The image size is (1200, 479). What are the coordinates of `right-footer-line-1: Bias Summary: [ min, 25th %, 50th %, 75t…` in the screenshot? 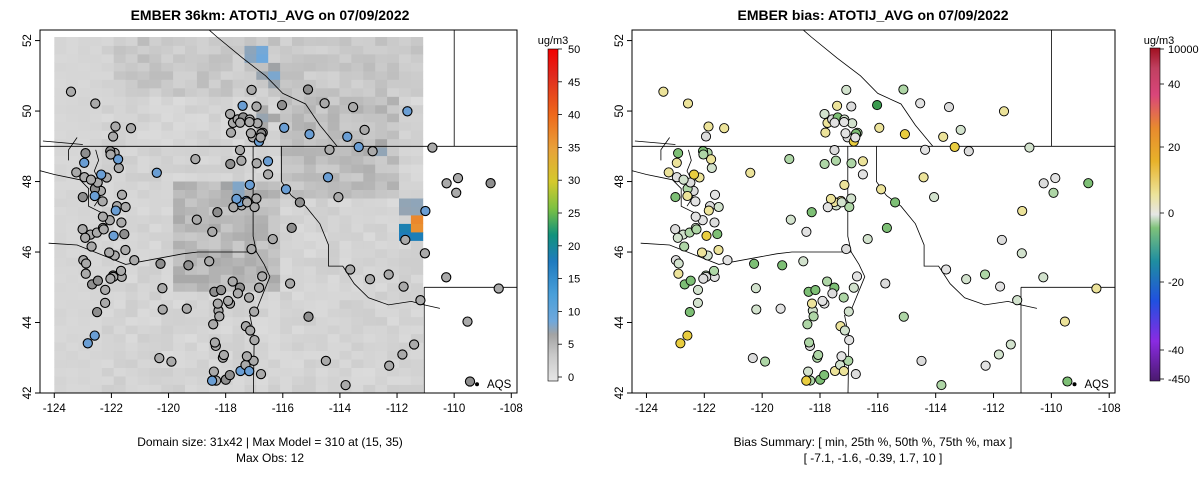 It's located at (873, 442).